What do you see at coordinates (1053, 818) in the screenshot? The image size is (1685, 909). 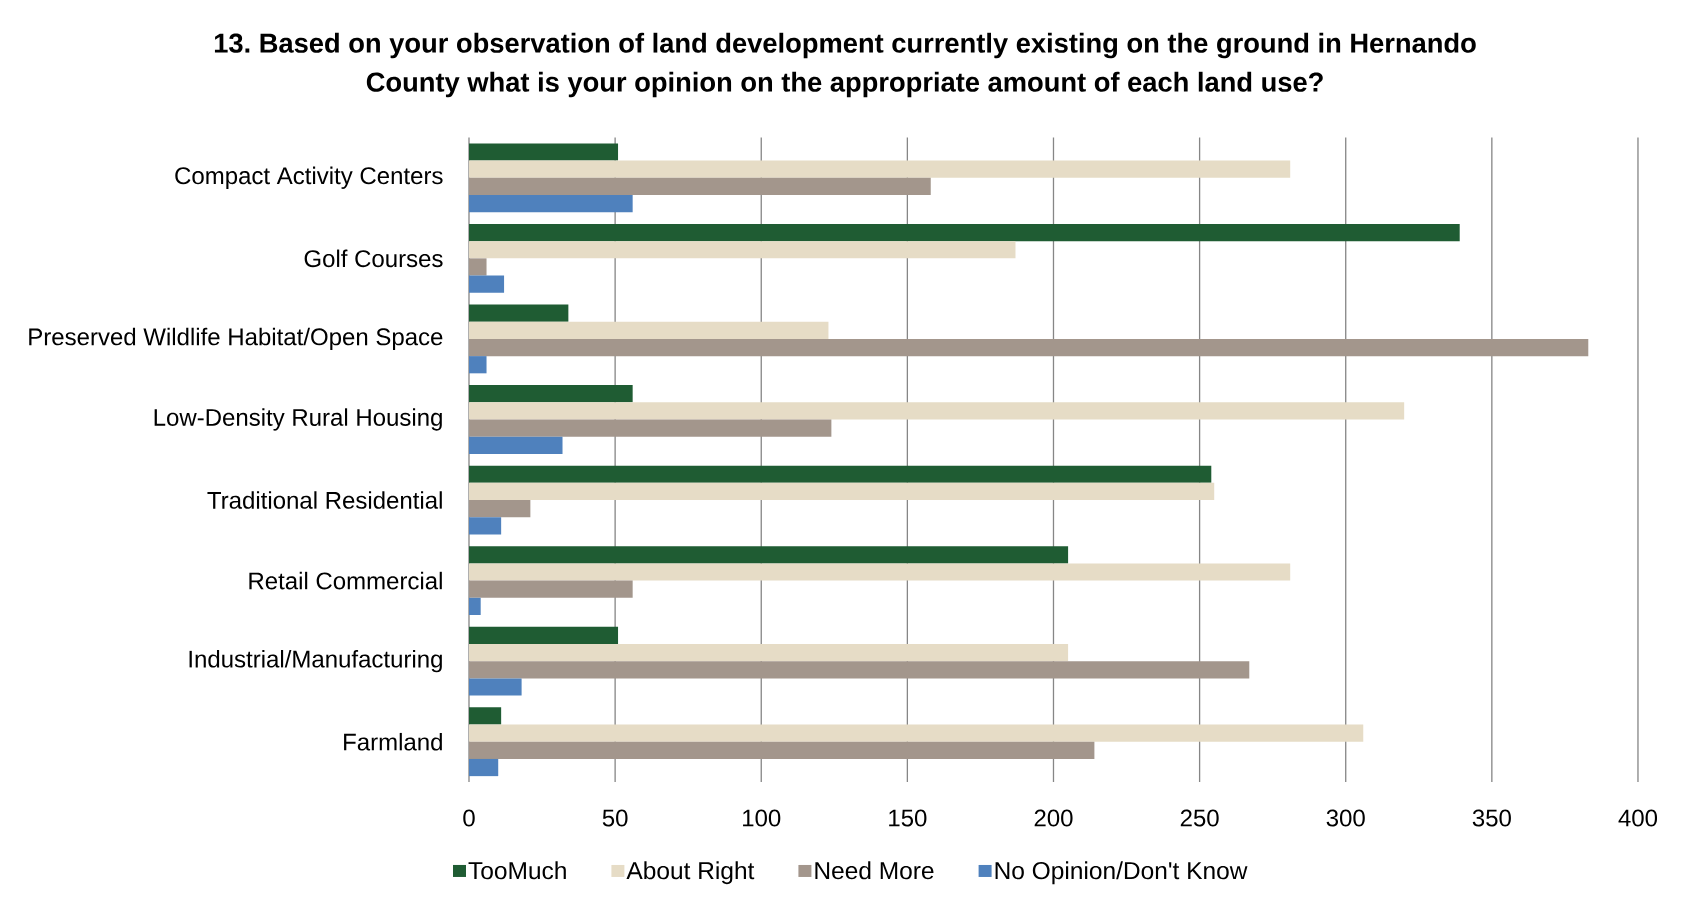 I see `x-tick-label: 200` at bounding box center [1053, 818].